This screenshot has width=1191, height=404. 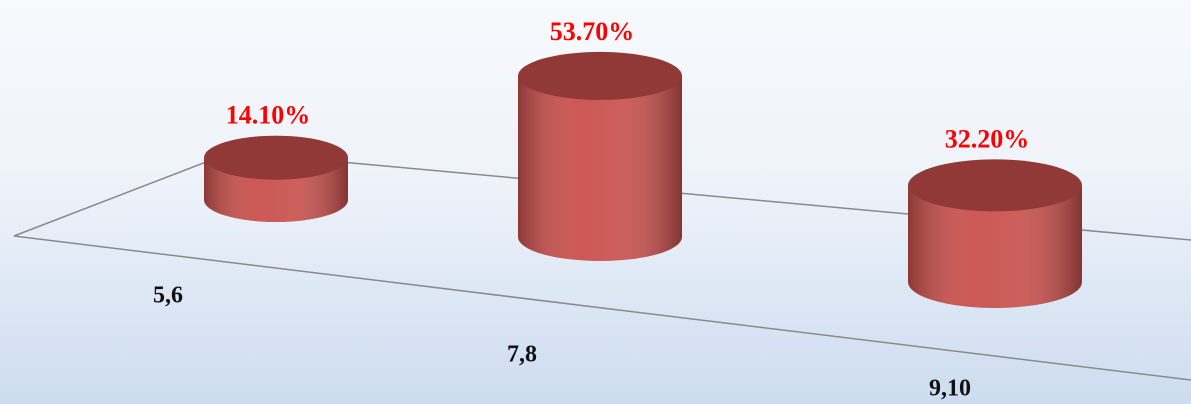 I want to click on x-tick-label: 5,6, so click(x=168, y=296).